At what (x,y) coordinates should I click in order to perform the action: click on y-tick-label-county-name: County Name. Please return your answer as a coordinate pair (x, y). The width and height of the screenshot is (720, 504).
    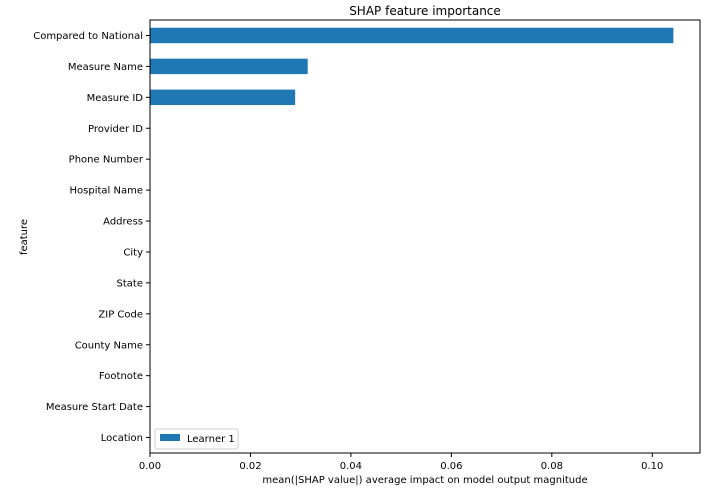
    Looking at the image, I should click on (109, 345).